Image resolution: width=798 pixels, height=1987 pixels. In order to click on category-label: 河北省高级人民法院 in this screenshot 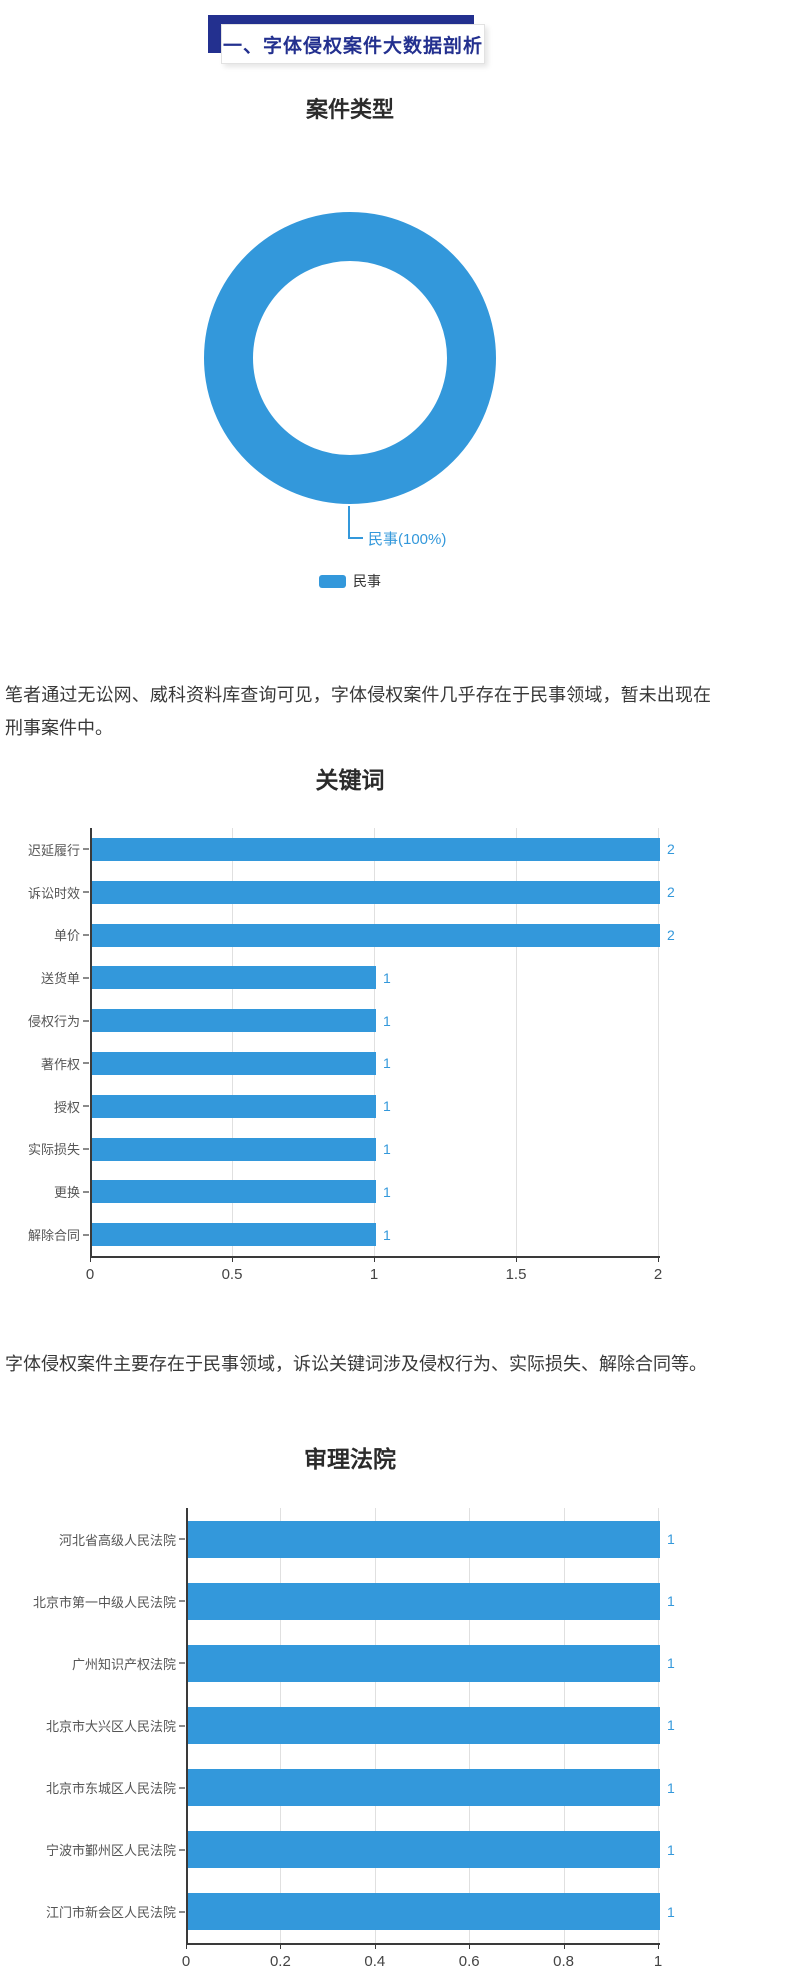, I will do `click(117, 1540)`.